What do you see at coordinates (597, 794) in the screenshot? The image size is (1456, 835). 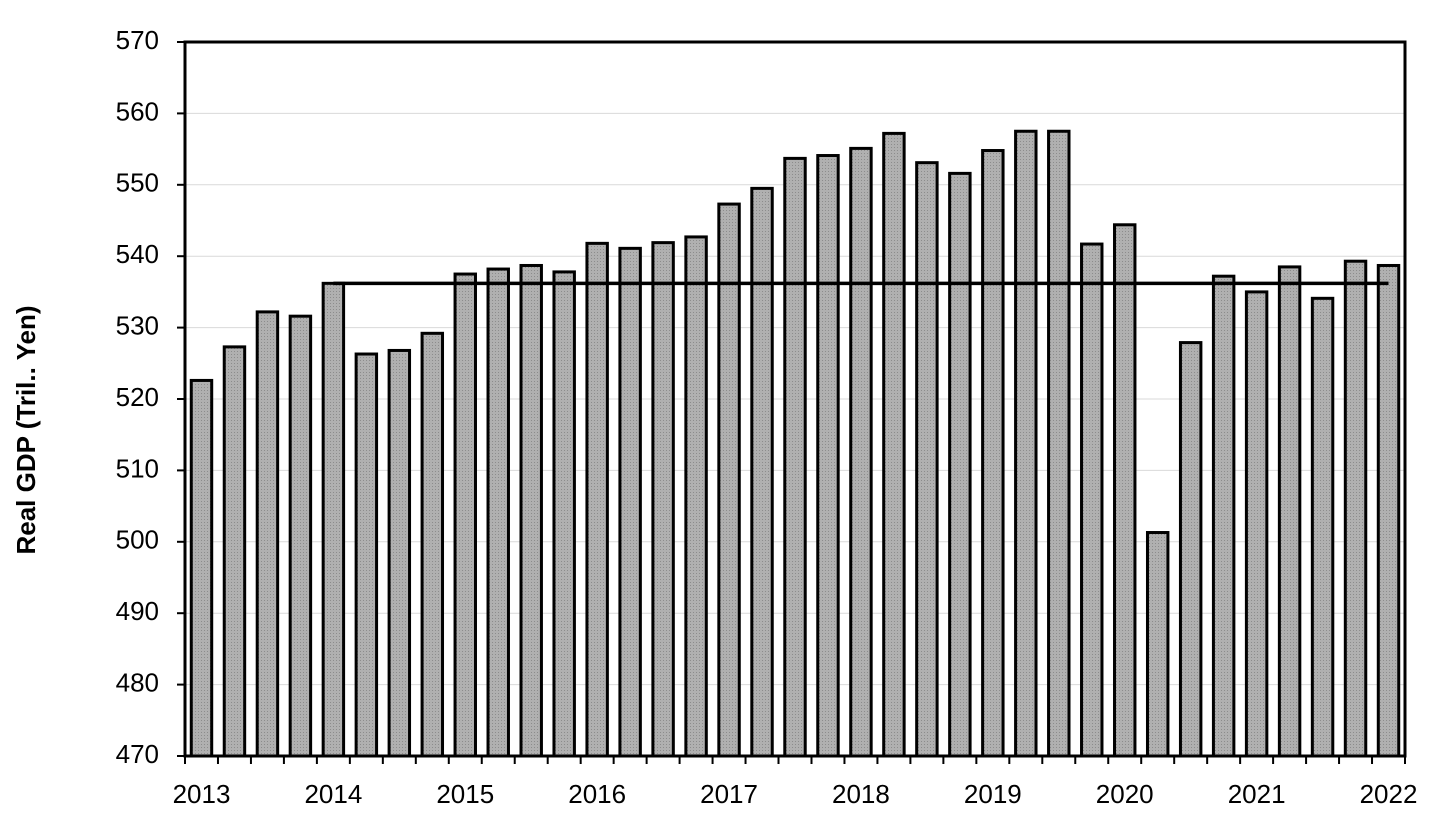 I see `x-tick-label: 2016` at bounding box center [597, 794].